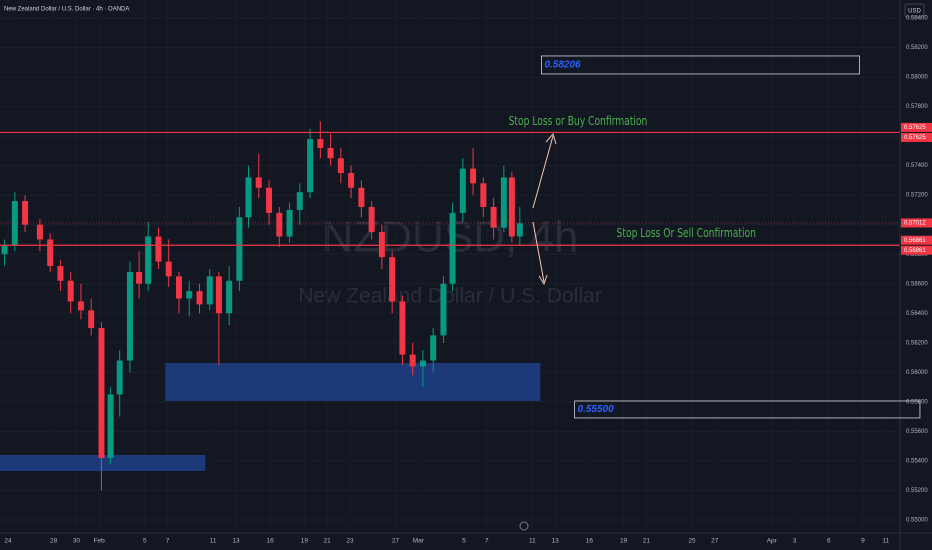 The height and width of the screenshot is (550, 932). I want to click on price-label: 0.57012, so click(915, 224).